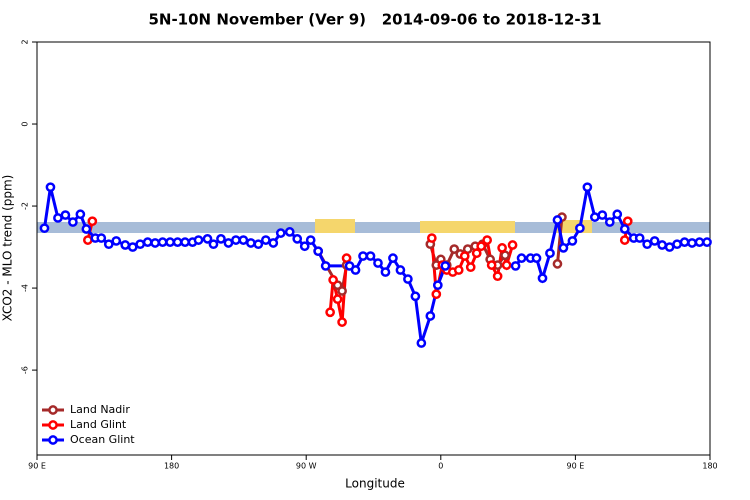 The height and width of the screenshot is (500, 750). Describe the element at coordinates (25, 123) in the screenshot. I see `y-tick-label: 0` at that location.